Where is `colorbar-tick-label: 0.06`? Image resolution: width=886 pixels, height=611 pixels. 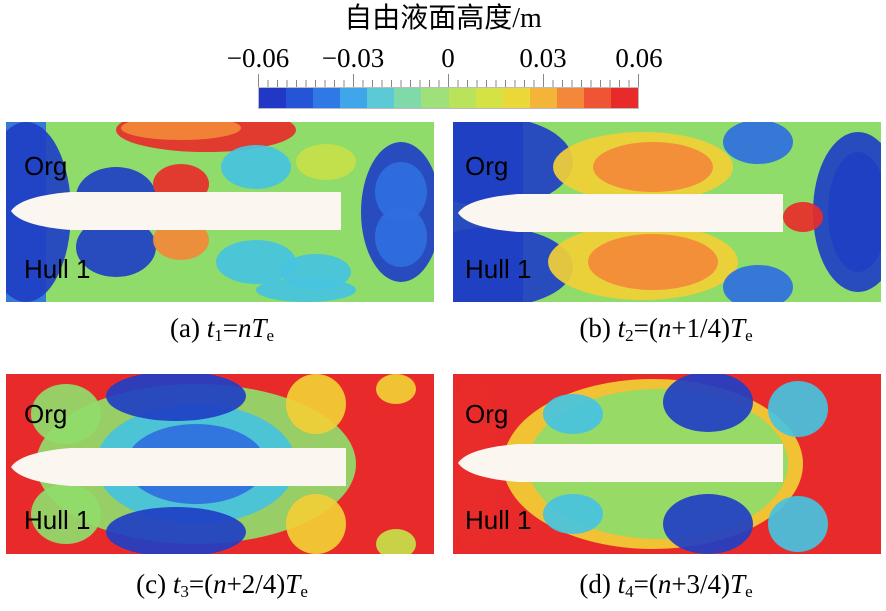
colorbar-tick-label: 0.06 is located at coordinates (639, 58).